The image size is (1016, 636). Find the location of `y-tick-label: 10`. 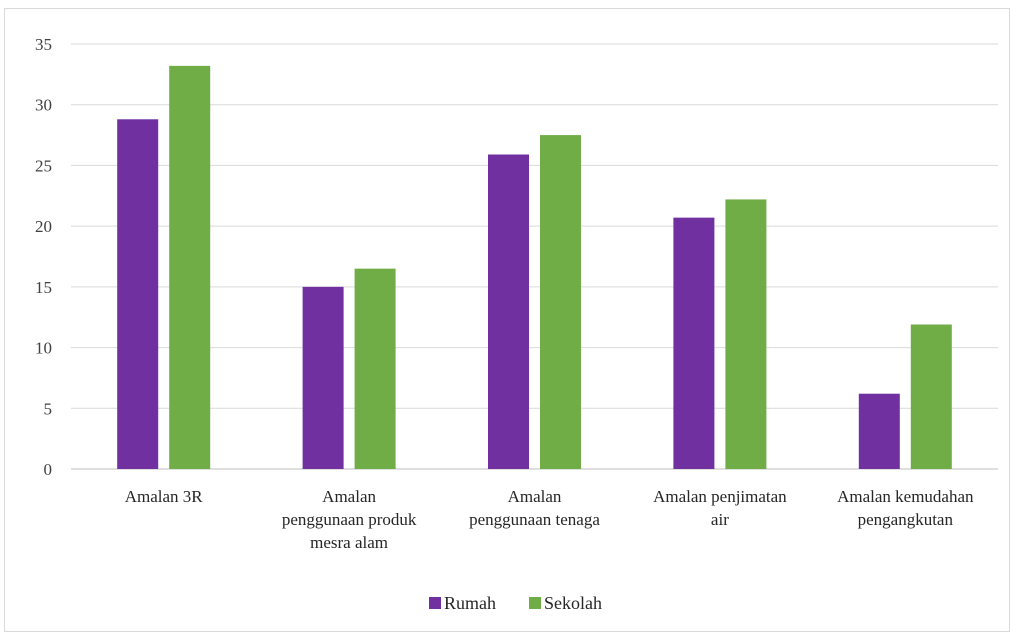

y-tick-label: 10 is located at coordinates (43, 348).